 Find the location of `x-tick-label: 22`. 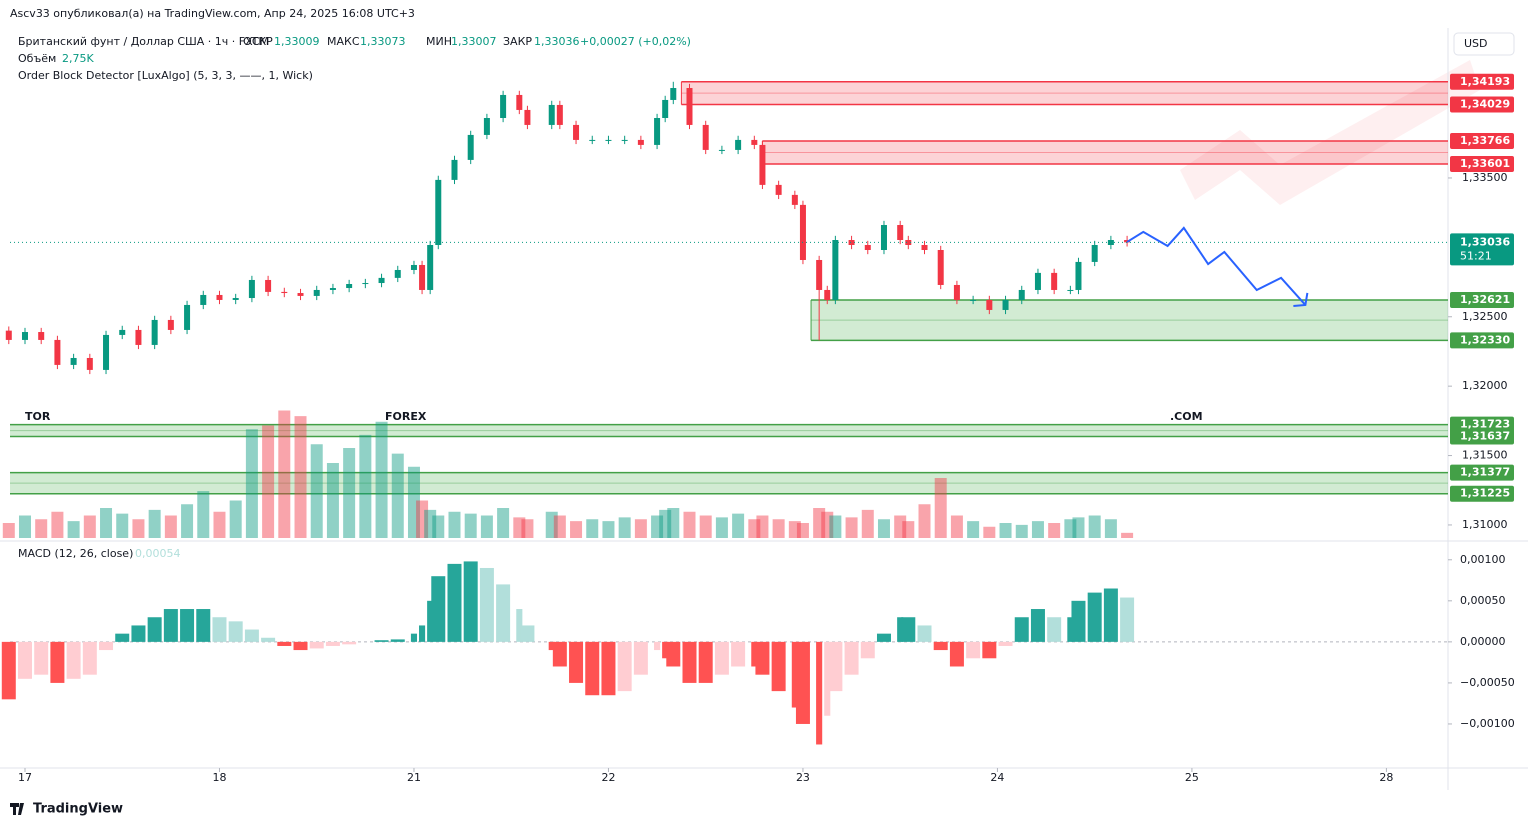

x-tick-label: 22 is located at coordinates (608, 777).